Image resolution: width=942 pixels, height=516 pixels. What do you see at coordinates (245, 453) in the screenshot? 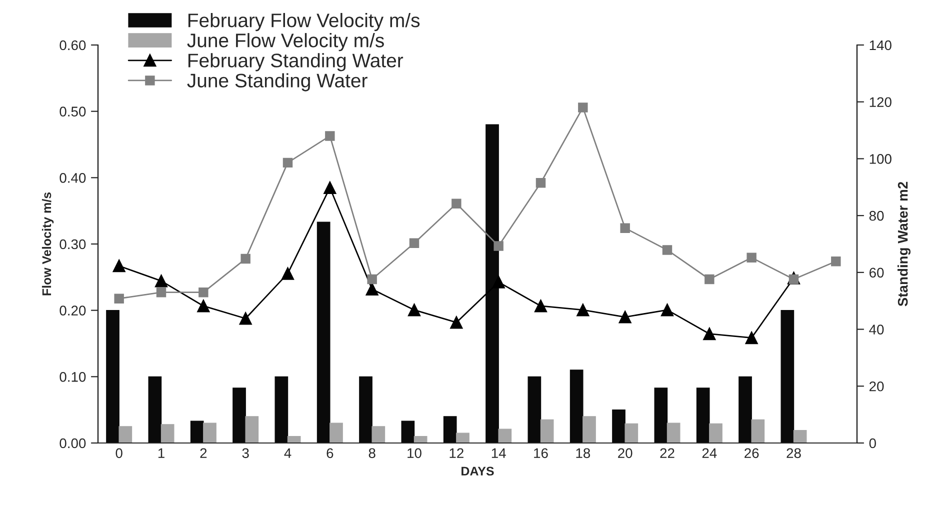
I see `x-tick-label: 3` at bounding box center [245, 453].